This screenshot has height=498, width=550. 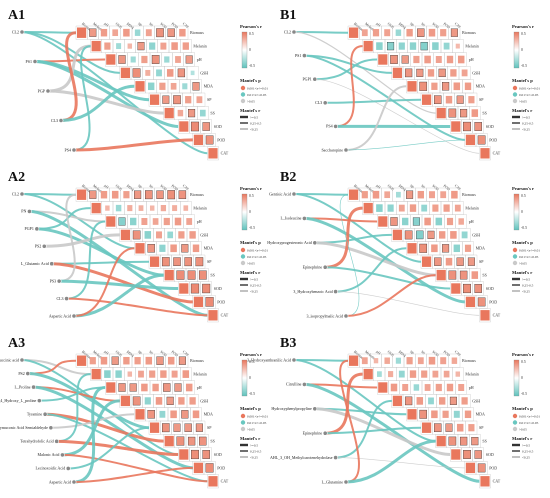 What do you see at coordinates (257, 416) in the screenshot?
I see `p-legend-label: 0.001<x<=0.01` at bounding box center [257, 416].